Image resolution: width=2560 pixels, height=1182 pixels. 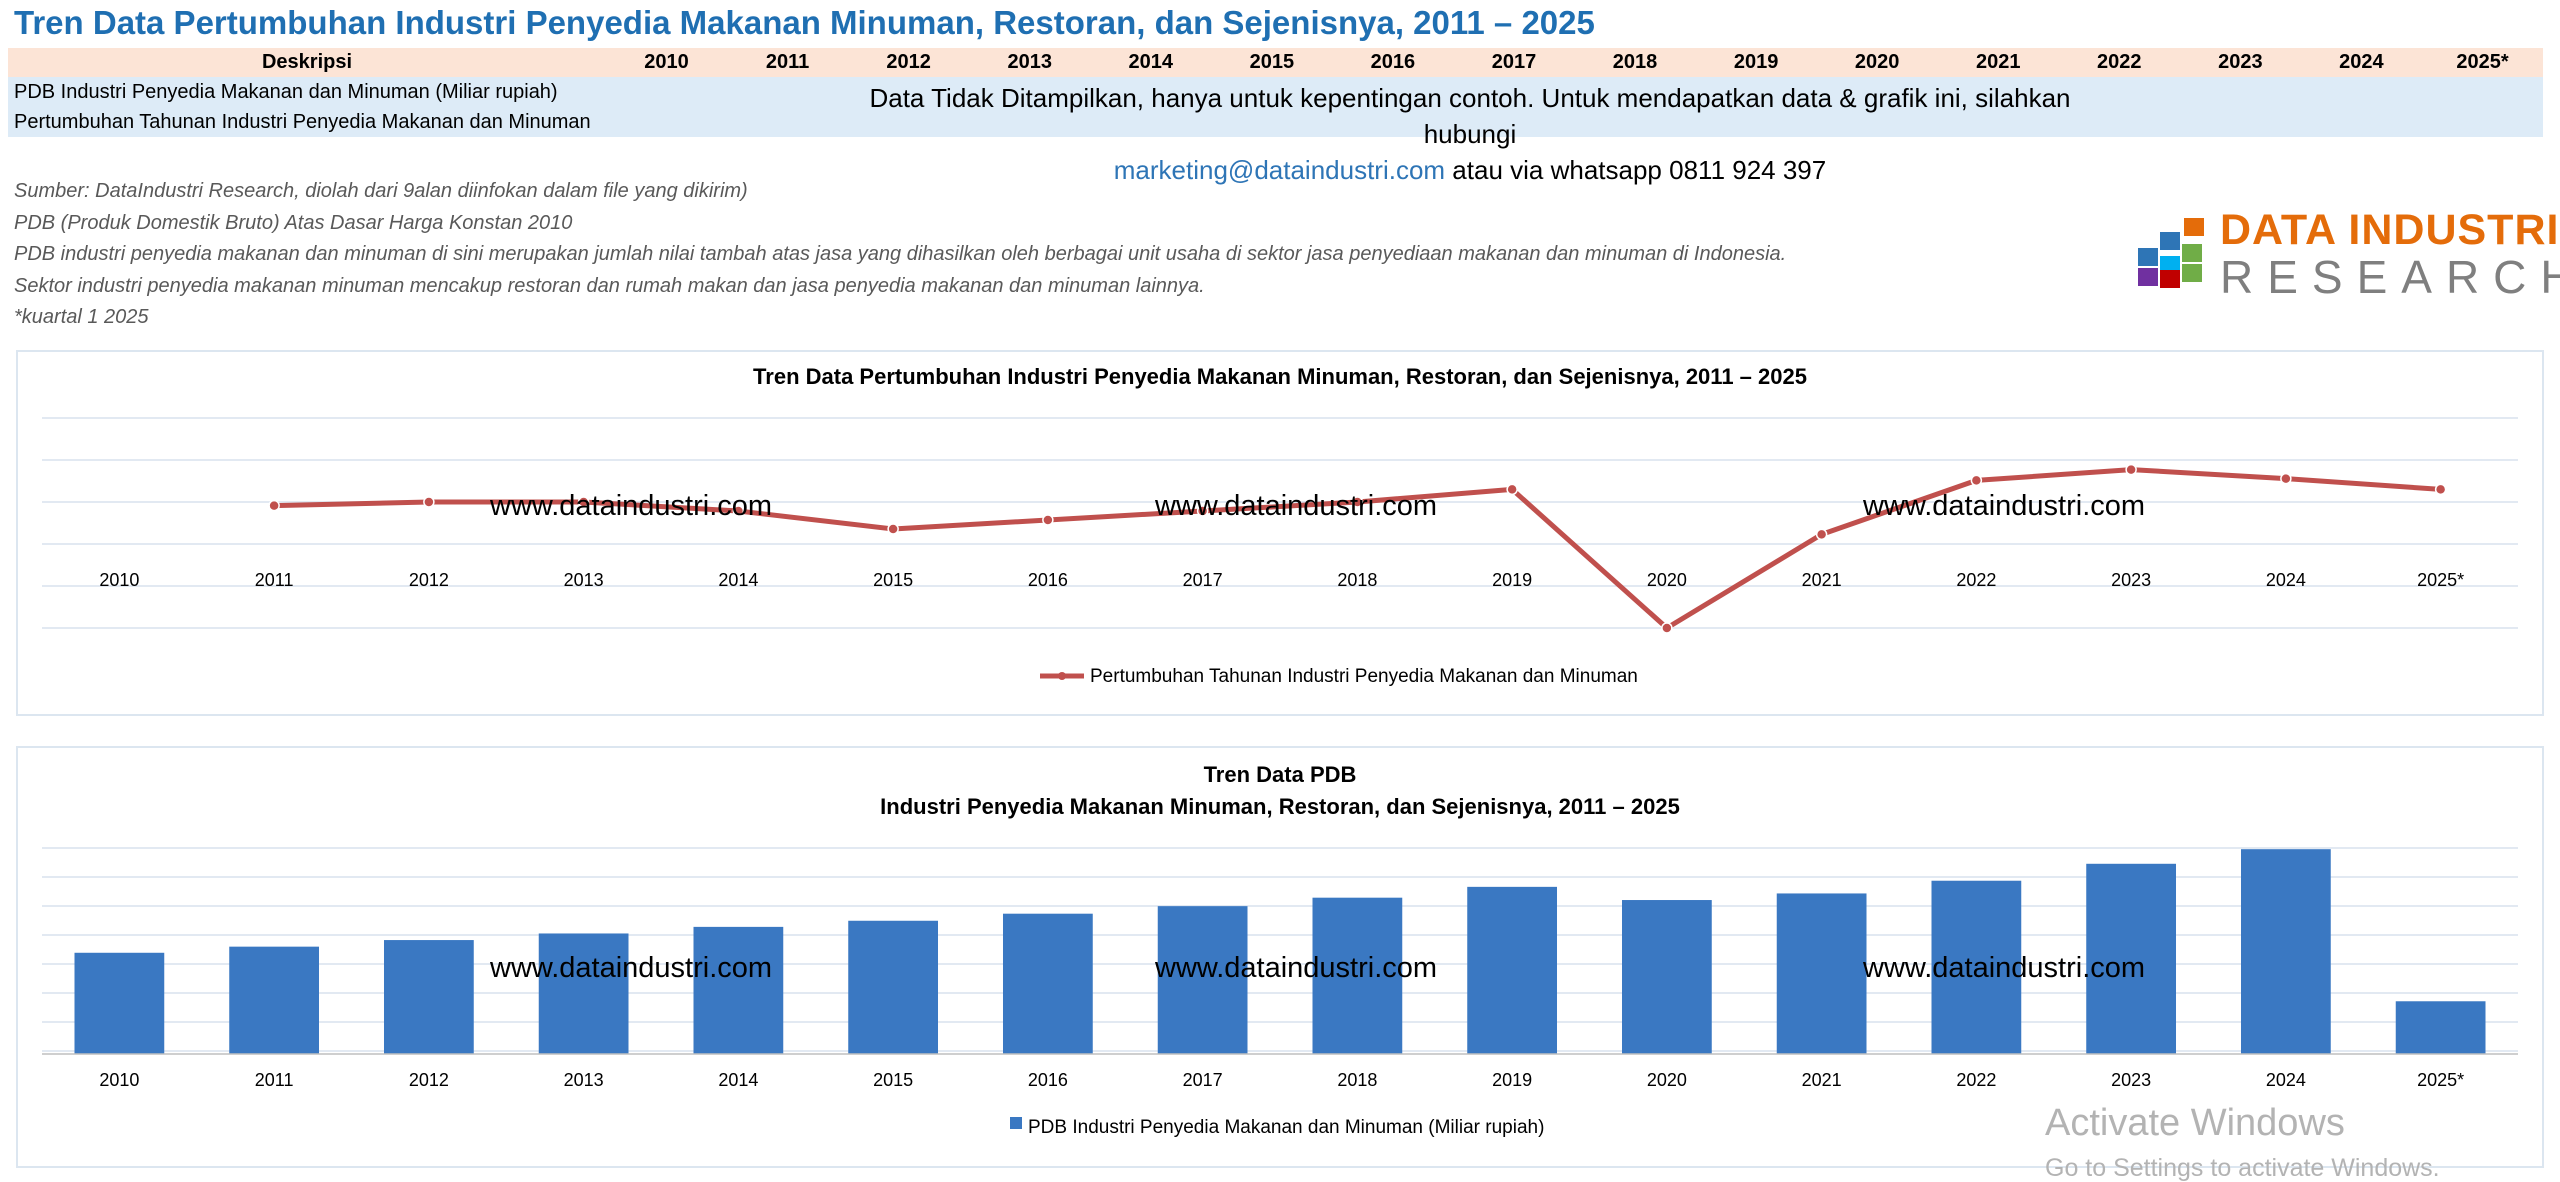 What do you see at coordinates (1272, 62) in the screenshot?
I see `year-header: 2015` at bounding box center [1272, 62].